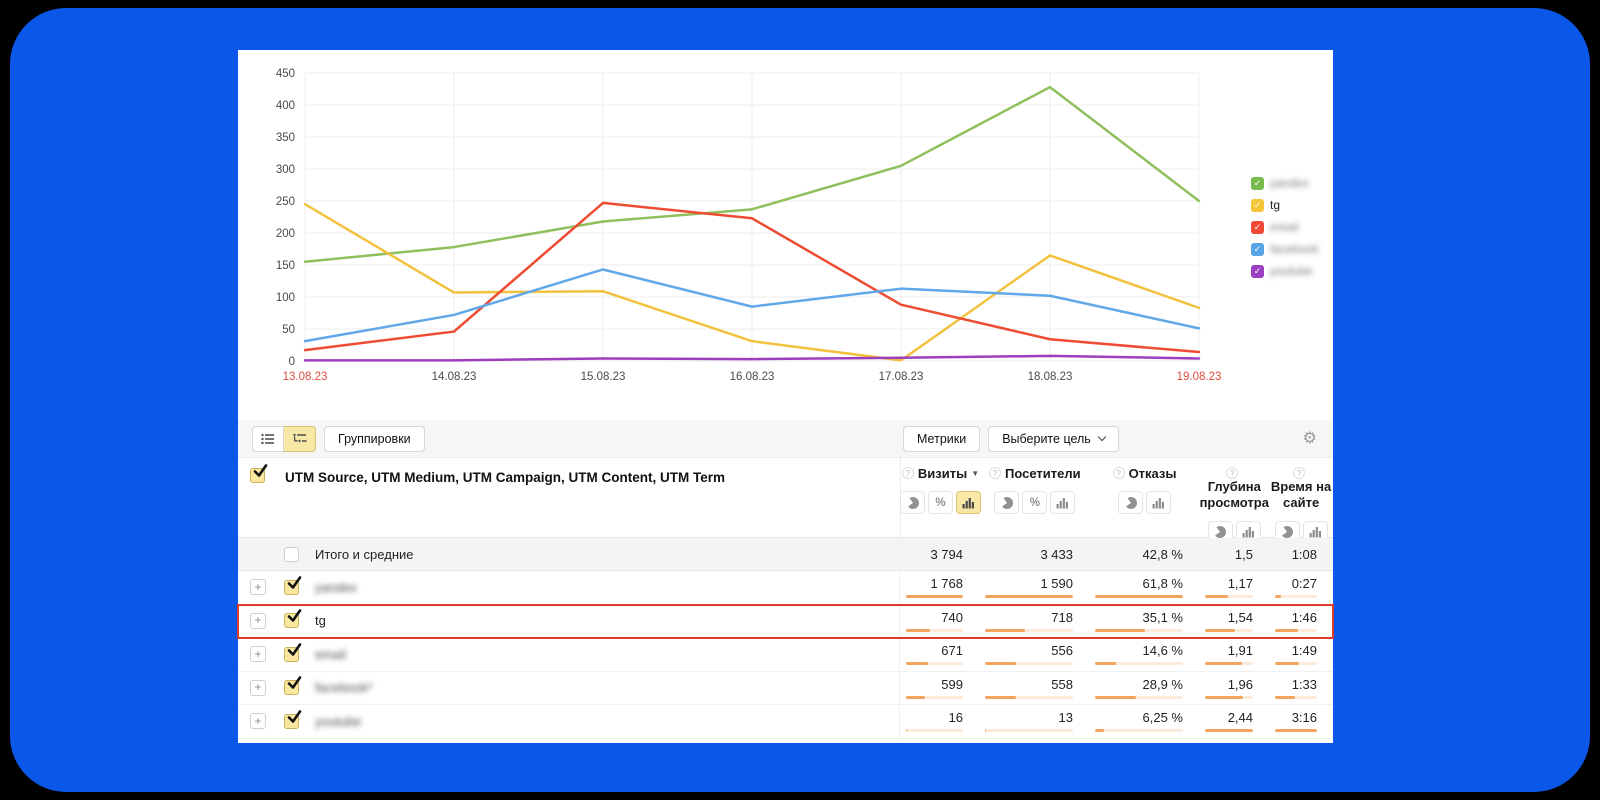 The image size is (1600, 800). What do you see at coordinates (1116, 587) in the screenshot?
I see `metric-values: 1 768 1 590 61,8 % 1,17 0:27` at bounding box center [1116, 587].